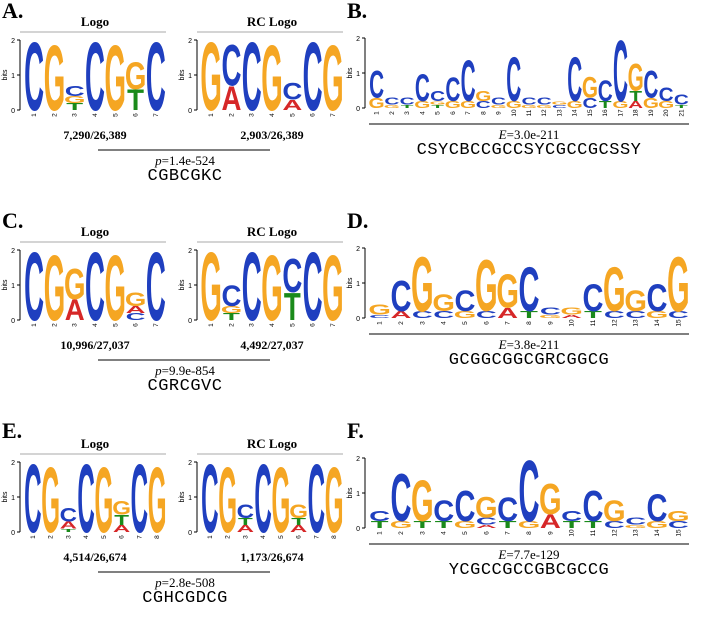 This screenshot has height=620, width=705. I want to click on site-count-logo: 4,514/26,674, so click(95, 557).